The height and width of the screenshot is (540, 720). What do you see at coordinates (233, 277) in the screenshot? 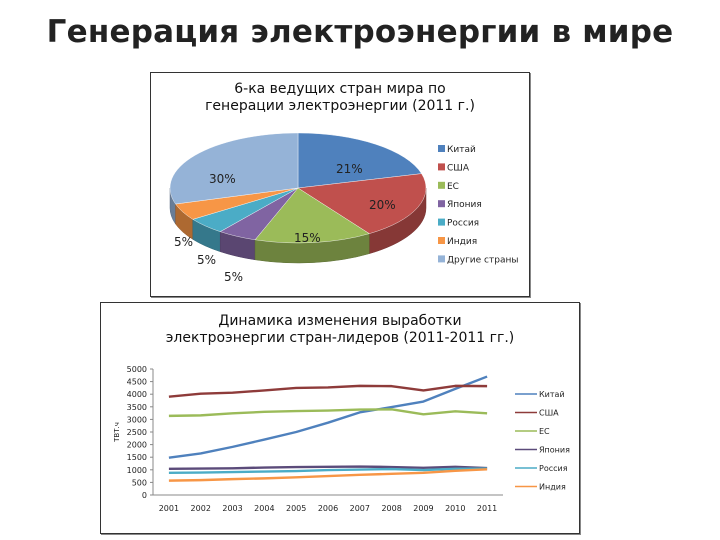
I see `pie-data-label-Индия: 5%` at bounding box center [233, 277].